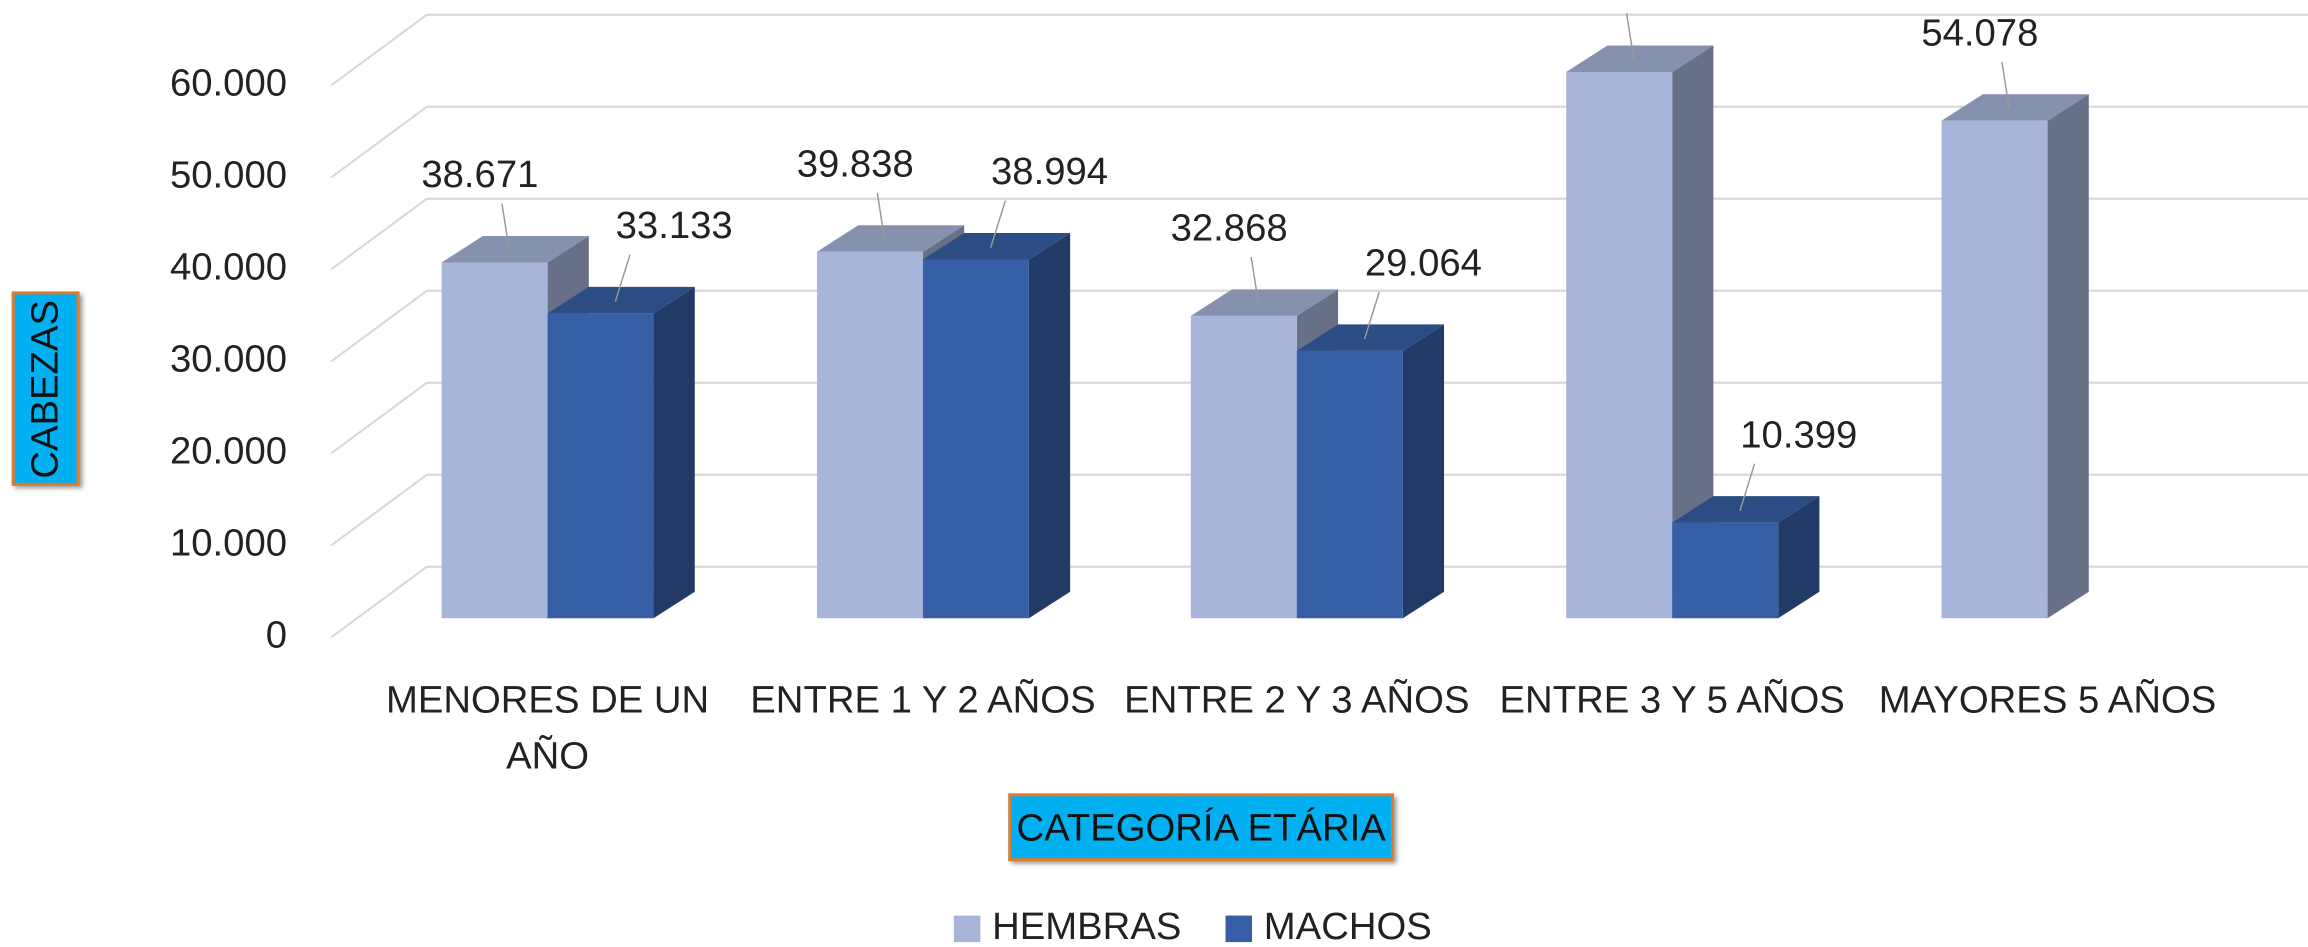  I want to click on y-tick-label: 0, so click(276, 634).